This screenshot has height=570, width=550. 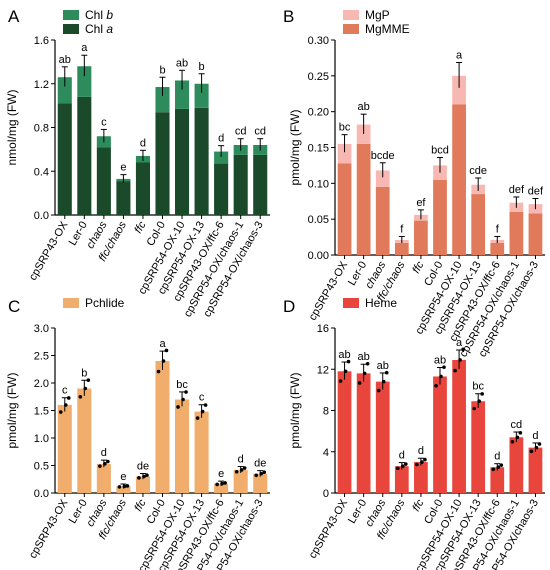 I want to click on panel-letter: B, so click(x=288, y=16).